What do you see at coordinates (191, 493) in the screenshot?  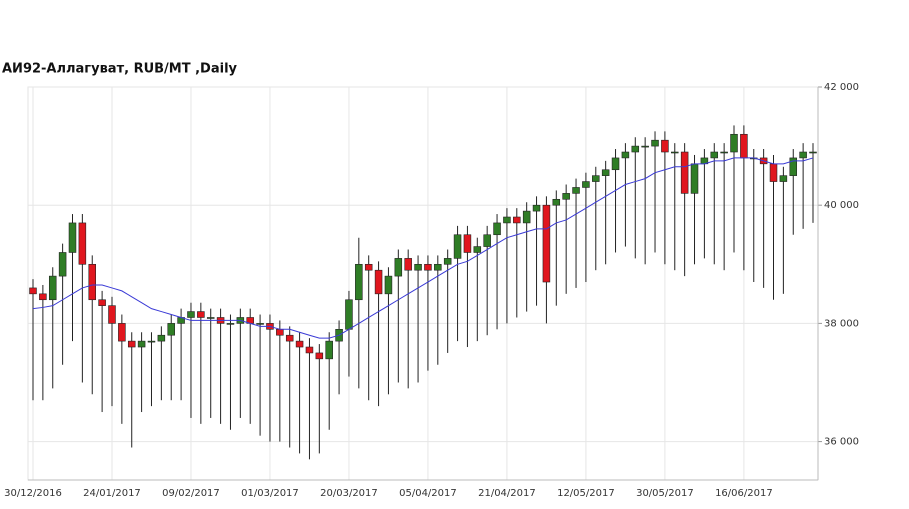 I see `x-tick-label: 09/02/2017` at bounding box center [191, 493].